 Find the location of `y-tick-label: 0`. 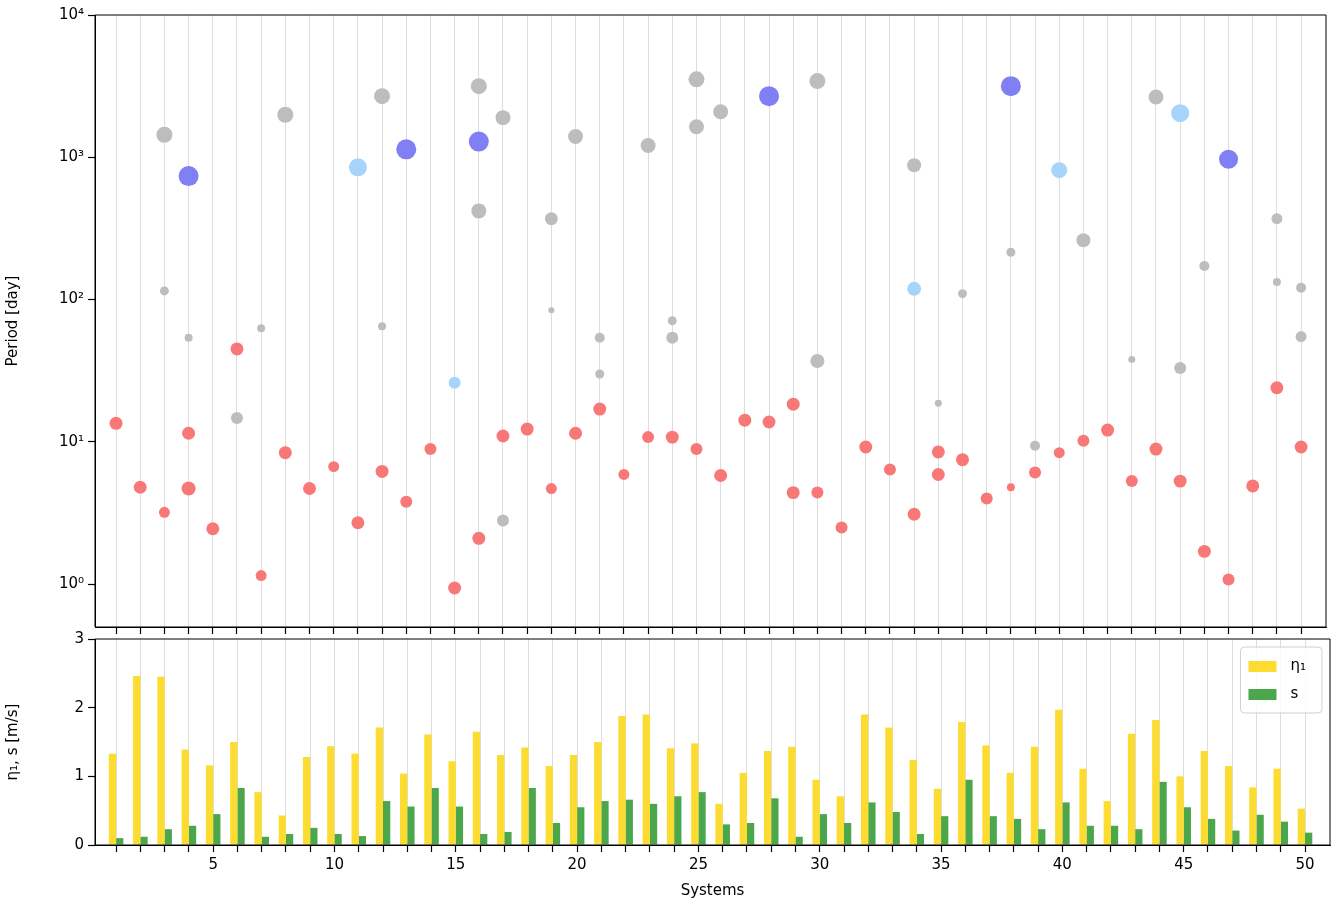

y-tick-label: 0 is located at coordinates (79, 843).